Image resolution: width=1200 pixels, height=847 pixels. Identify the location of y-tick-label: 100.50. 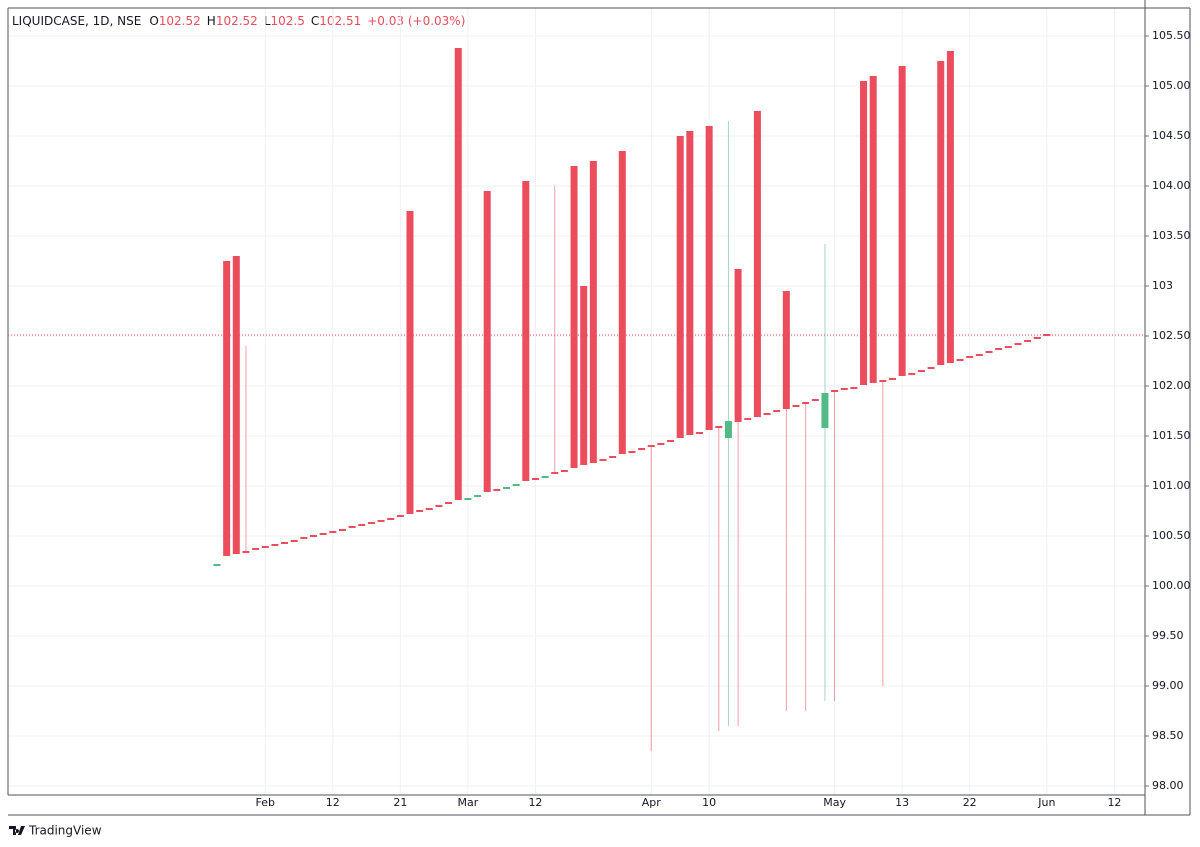
(1171, 535).